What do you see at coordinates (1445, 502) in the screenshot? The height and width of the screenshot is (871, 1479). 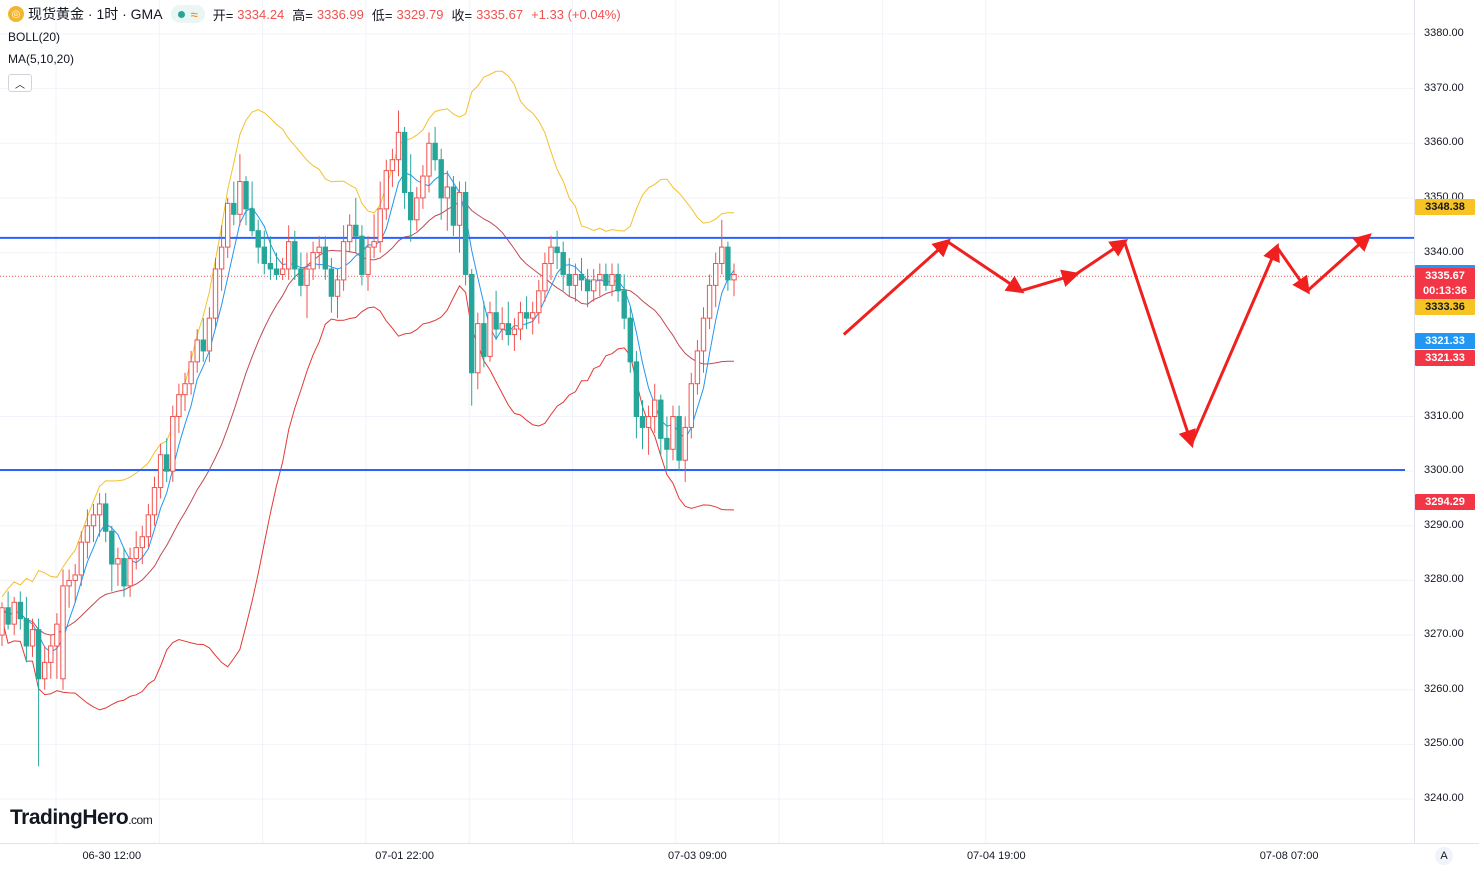 I see `price-tag: 3294.29` at bounding box center [1445, 502].